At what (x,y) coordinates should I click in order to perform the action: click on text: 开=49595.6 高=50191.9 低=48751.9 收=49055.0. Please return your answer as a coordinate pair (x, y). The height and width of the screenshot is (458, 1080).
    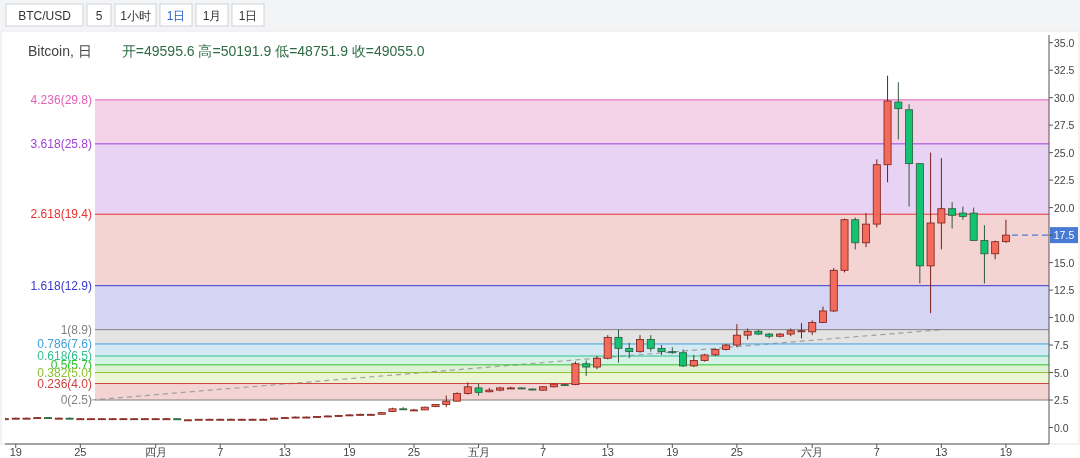
    Looking at the image, I should click on (273, 51).